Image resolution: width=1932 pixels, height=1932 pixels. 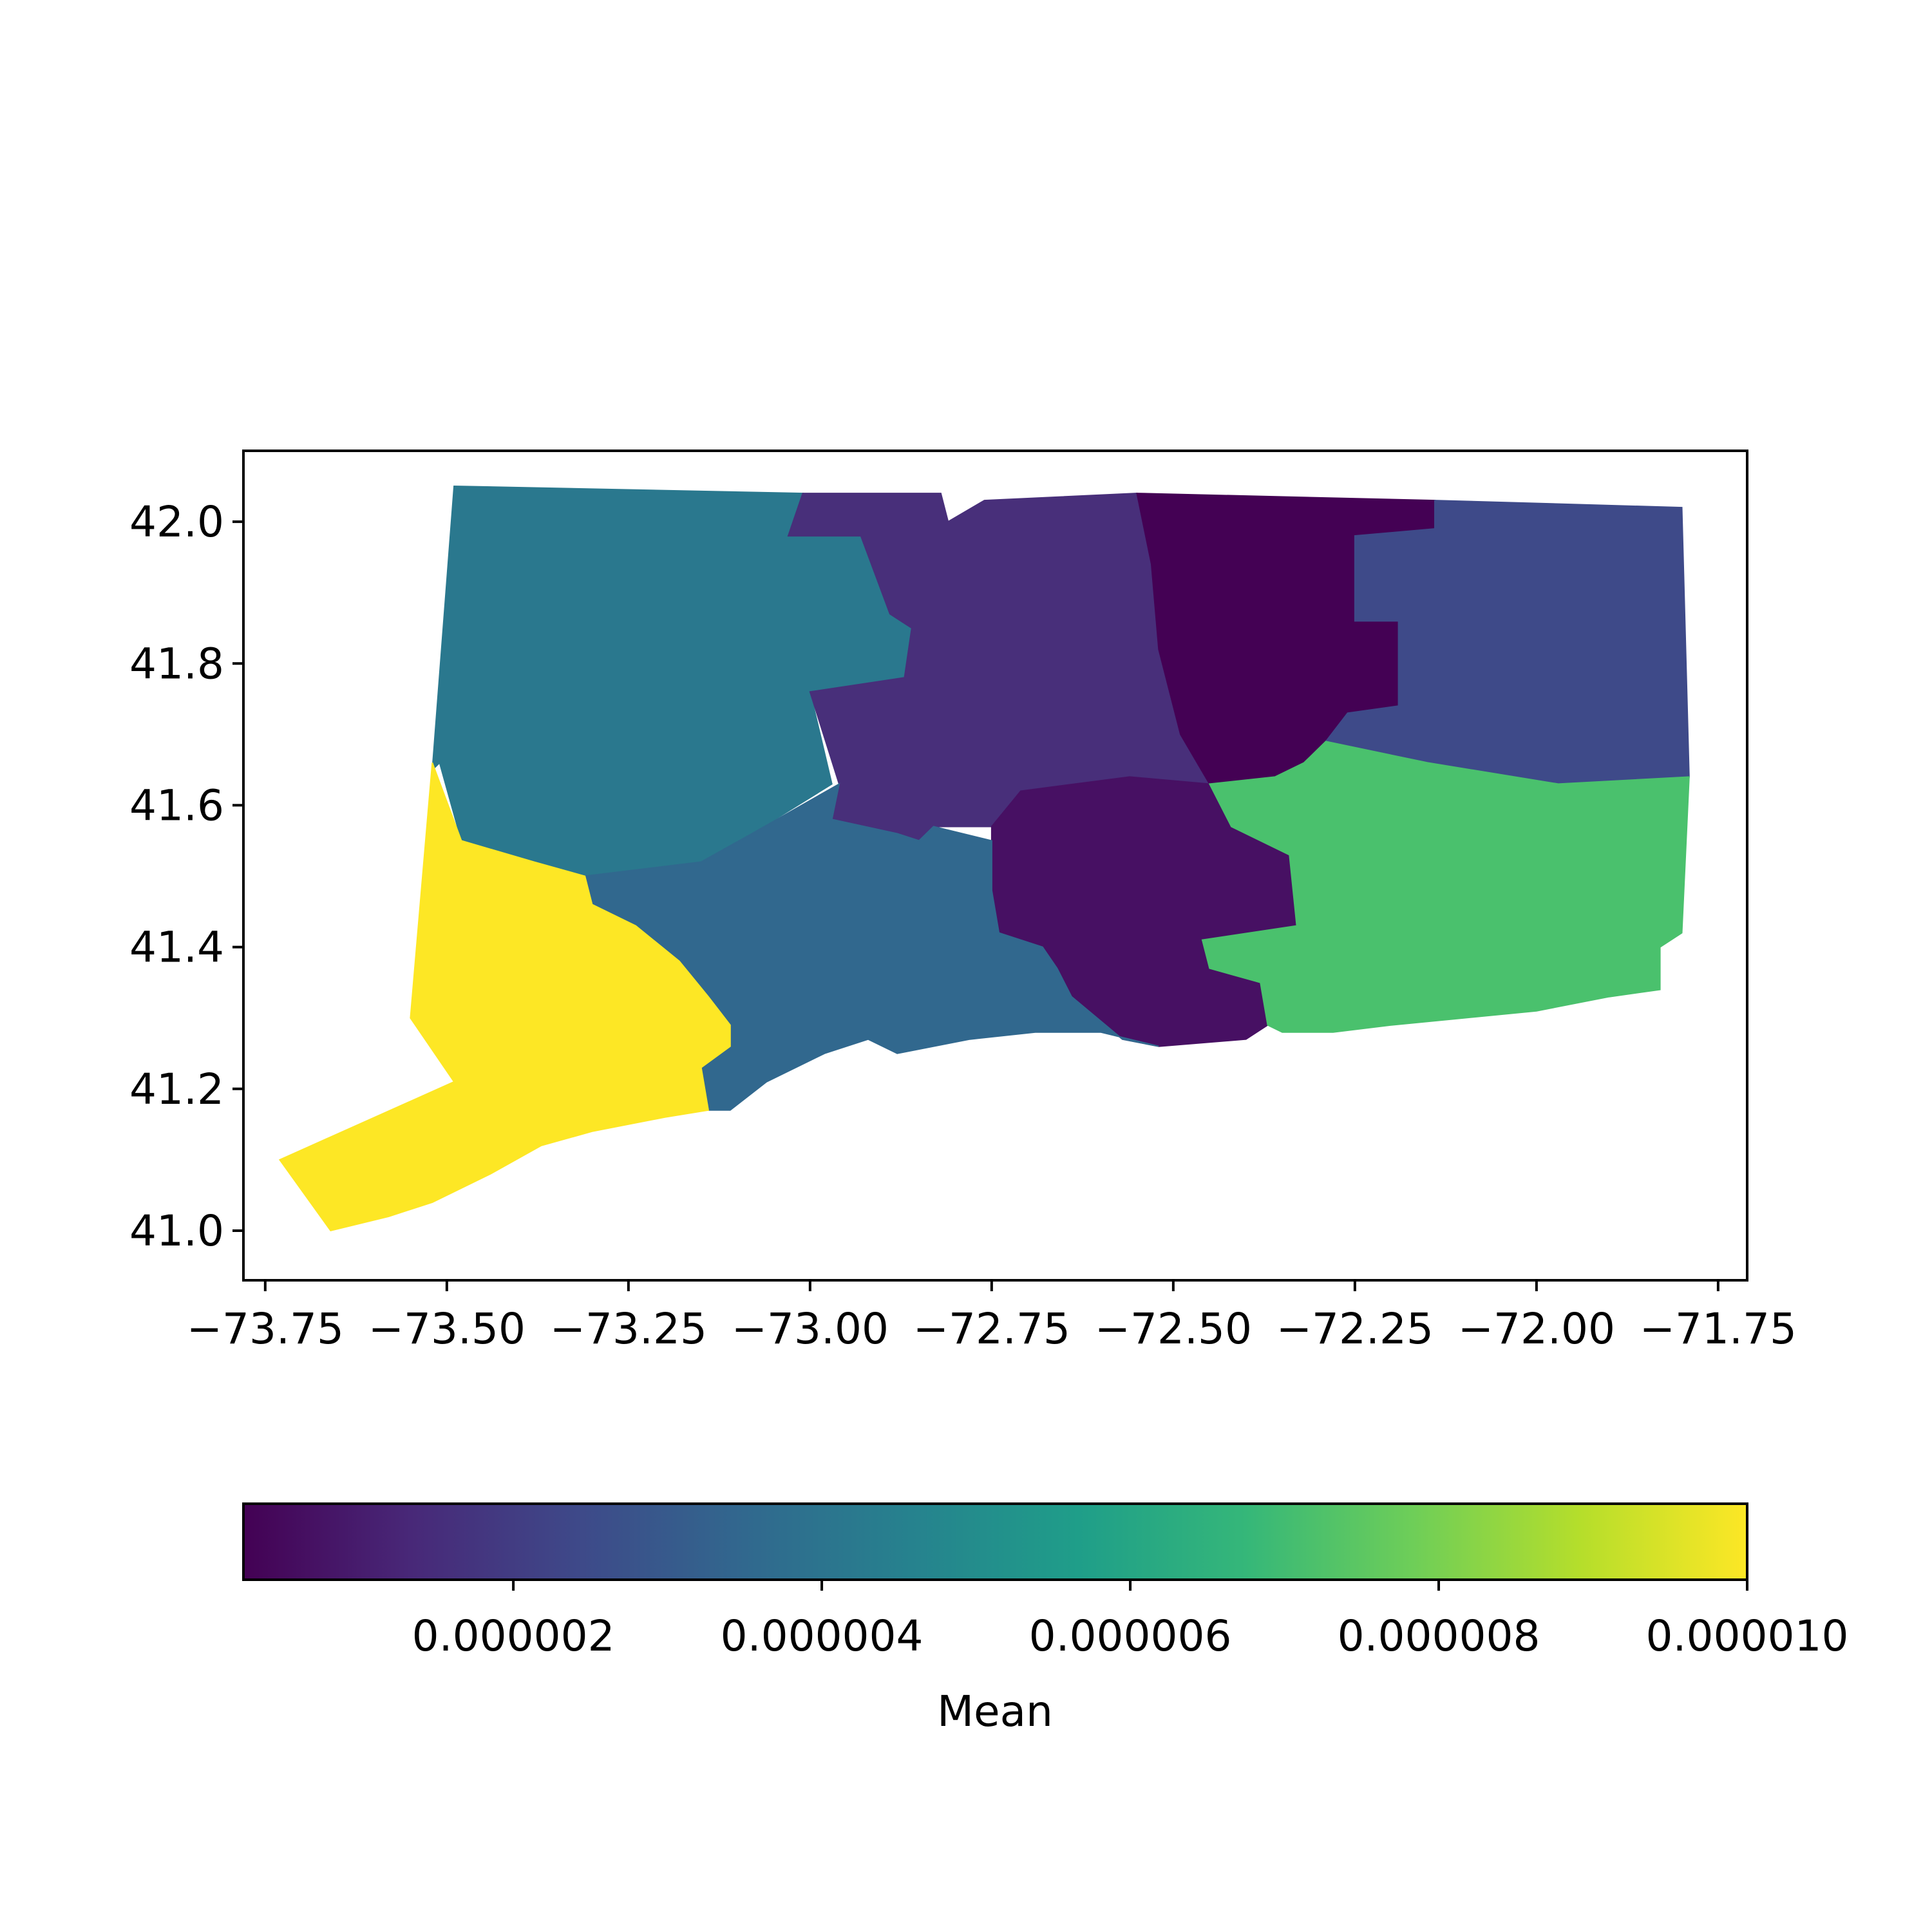 I want to click on colorbar-tick-label: 0.000006, so click(x=1130, y=1636).